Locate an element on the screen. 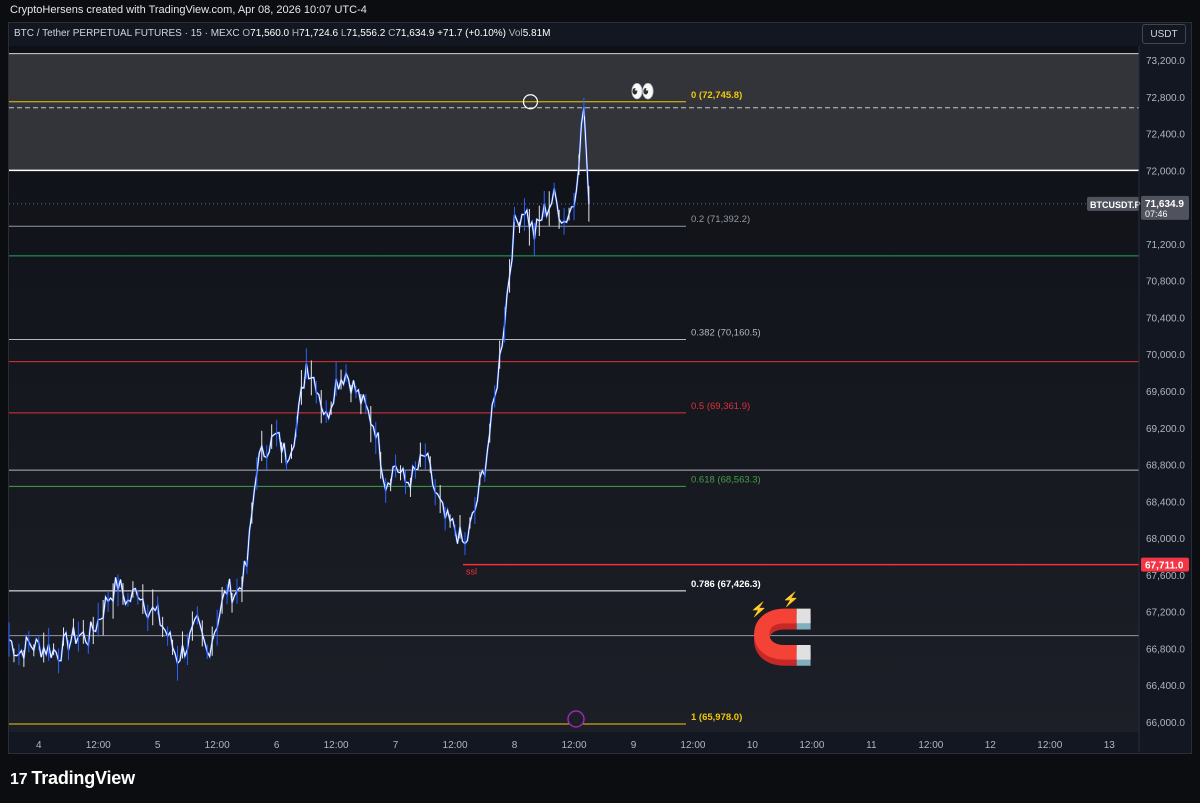 The height and width of the screenshot is (803, 1200). eyes-emoji: 👀 is located at coordinates (642, 92).